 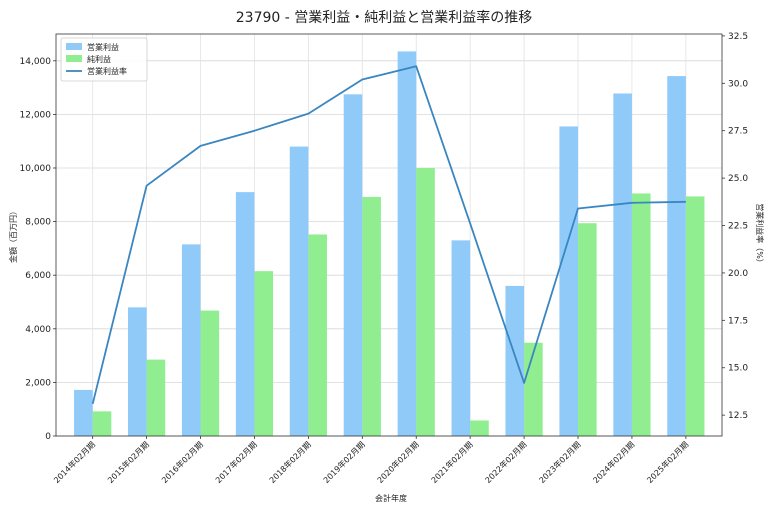 I want to click on y2-tick-label: 15.0, so click(x=738, y=369).